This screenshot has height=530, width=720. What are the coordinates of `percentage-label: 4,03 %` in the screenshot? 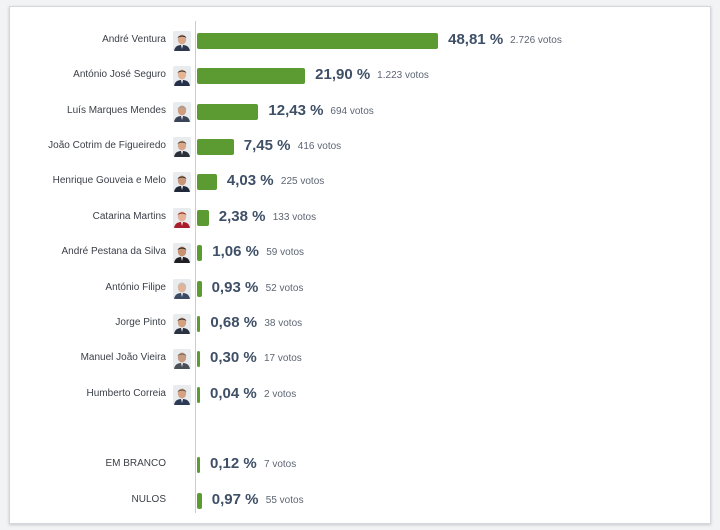 It's located at (250, 180).